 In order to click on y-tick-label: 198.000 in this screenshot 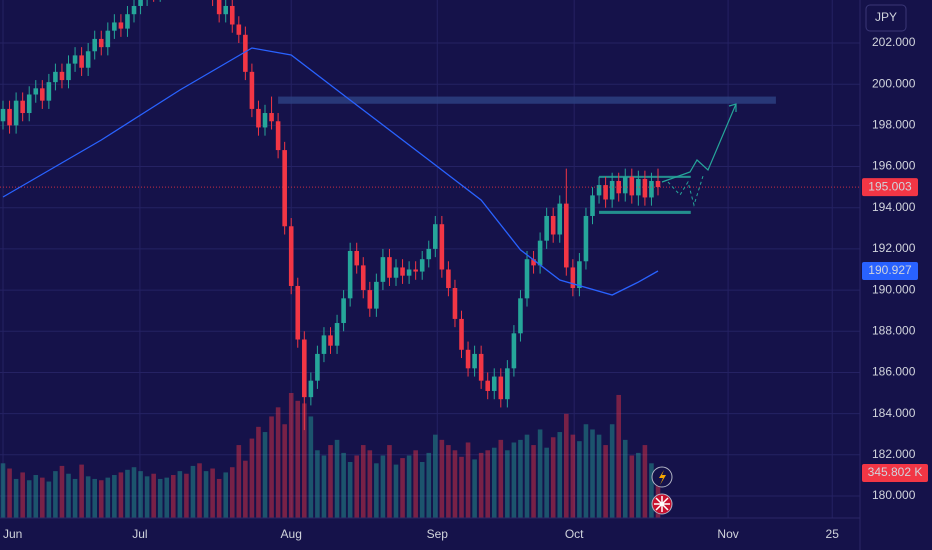, I will do `click(894, 125)`.